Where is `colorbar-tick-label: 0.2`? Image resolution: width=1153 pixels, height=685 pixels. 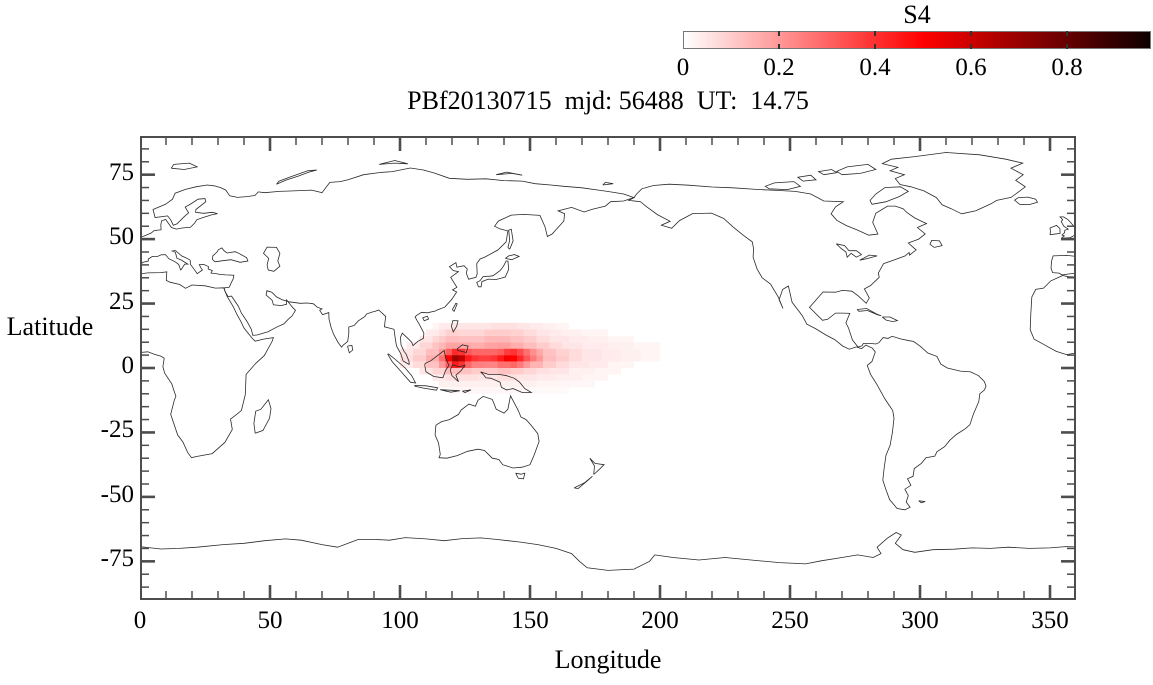
colorbar-tick-label: 0.2 is located at coordinates (779, 67).